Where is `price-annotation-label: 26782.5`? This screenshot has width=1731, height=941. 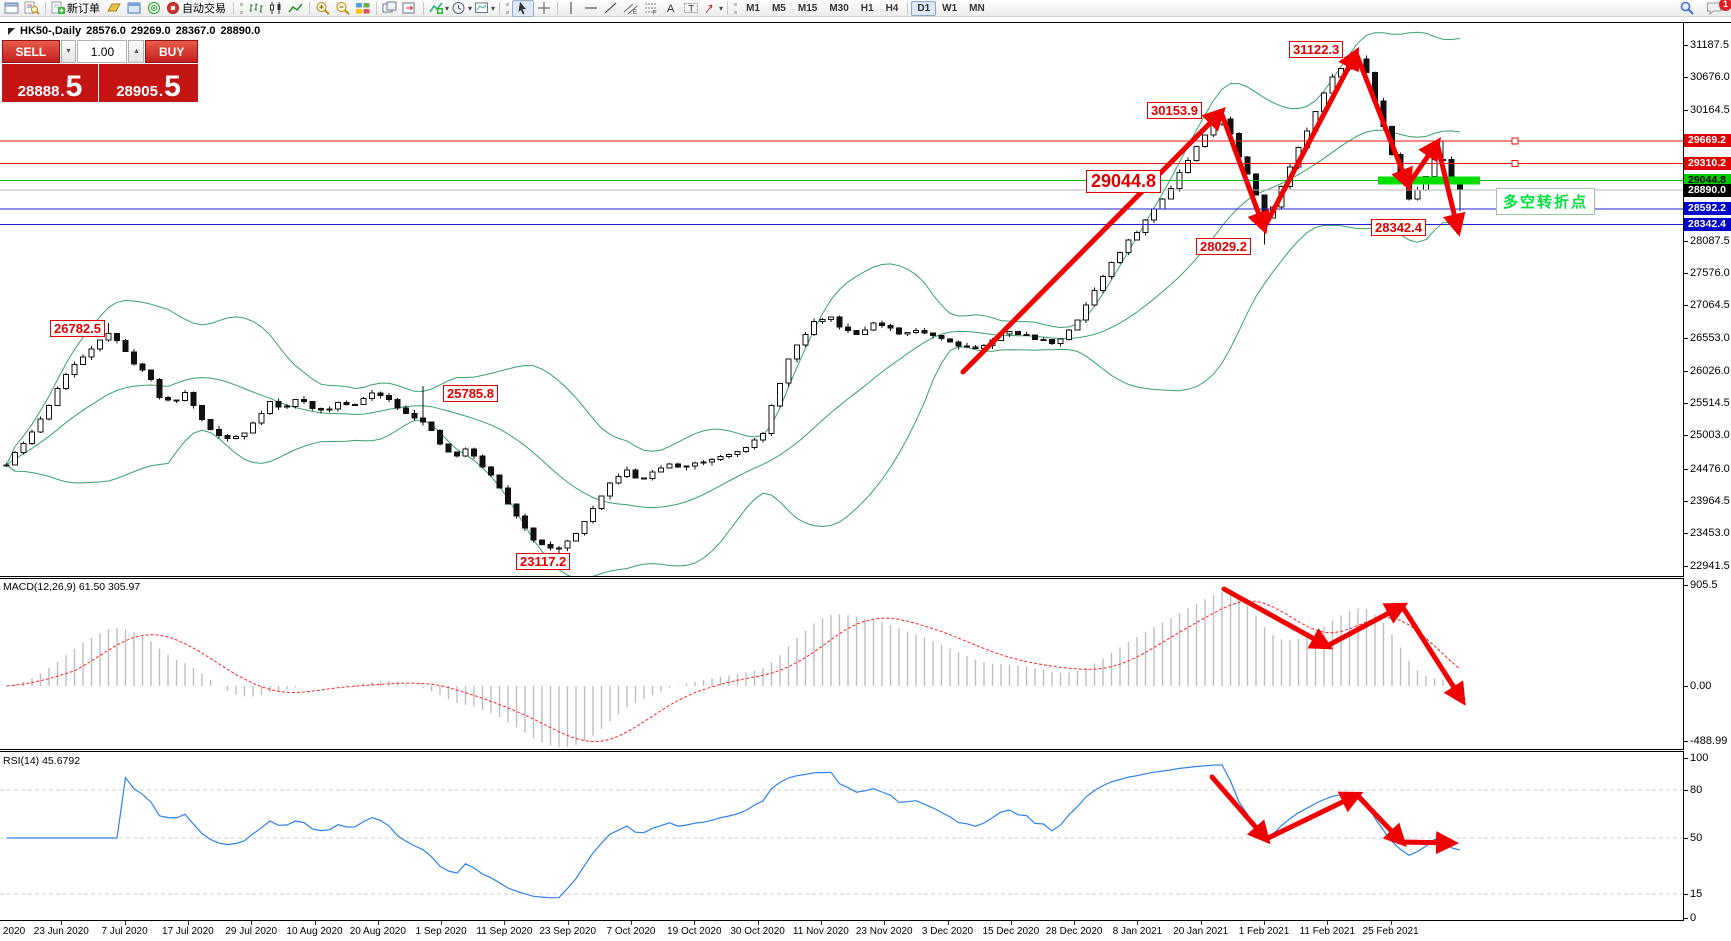
price-annotation-label: 26782.5 is located at coordinates (77, 328).